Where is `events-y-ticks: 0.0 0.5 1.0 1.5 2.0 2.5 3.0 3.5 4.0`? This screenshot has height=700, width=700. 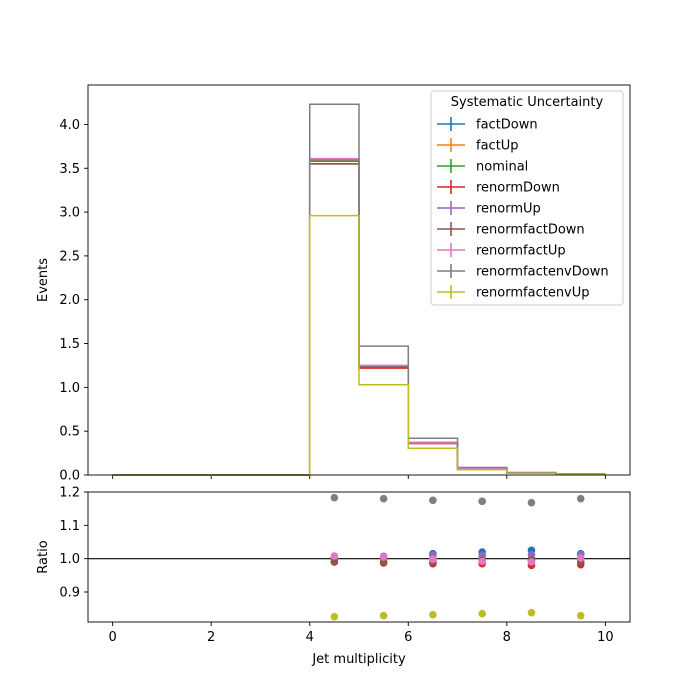 events-y-ticks: 0.0 0.5 1.0 1.5 2.0 2.5 3.0 3.5 4.0 is located at coordinates (73, 301).